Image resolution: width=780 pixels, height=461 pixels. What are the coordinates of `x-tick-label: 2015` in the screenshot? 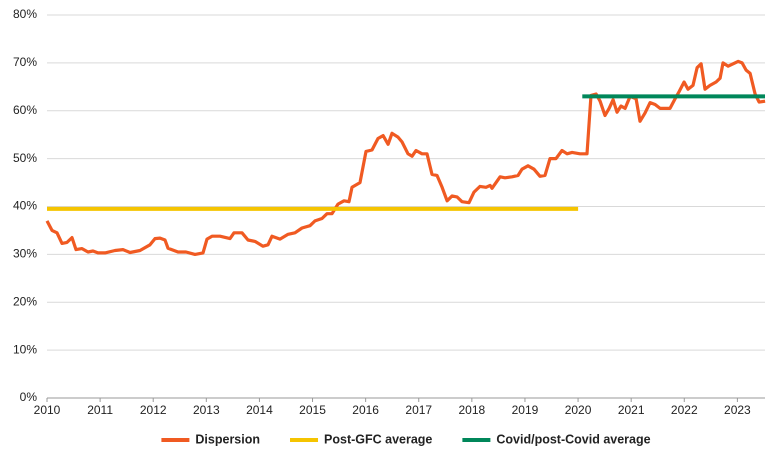 It's located at (312, 410).